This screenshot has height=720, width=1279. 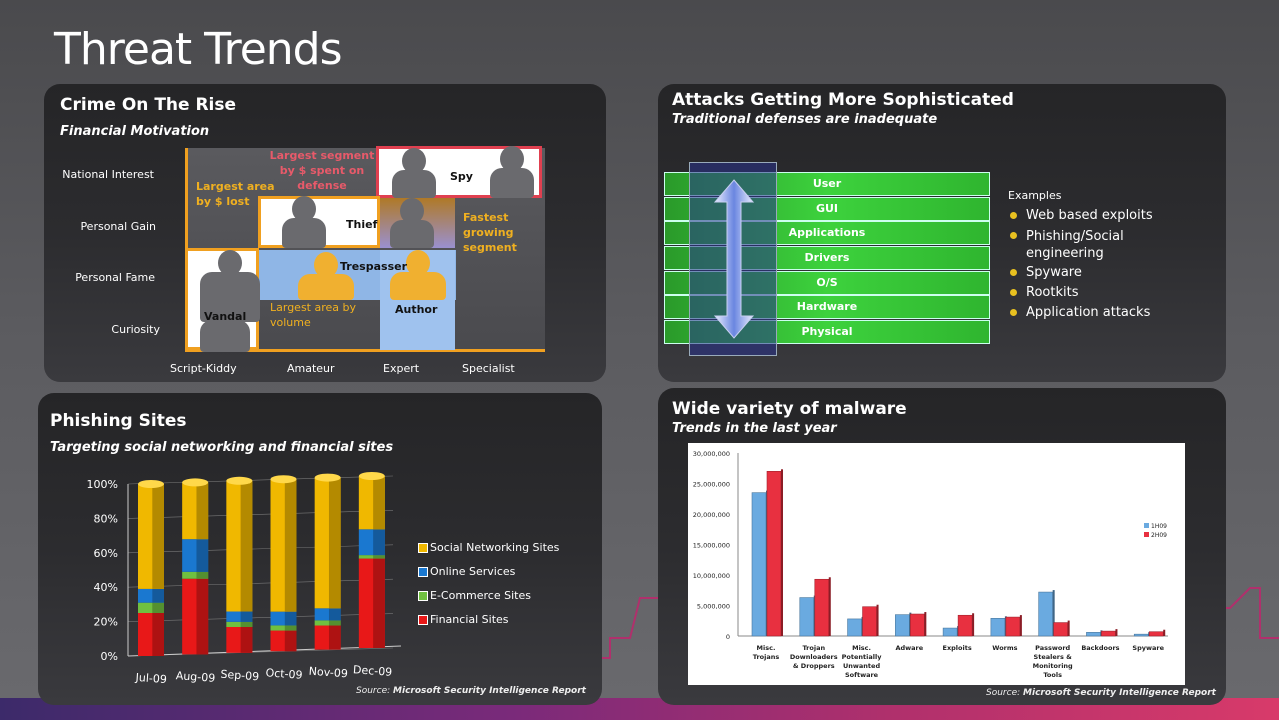 What do you see at coordinates (862, 675) in the screenshot?
I see `malware-xtick-label: Software` at bounding box center [862, 675].